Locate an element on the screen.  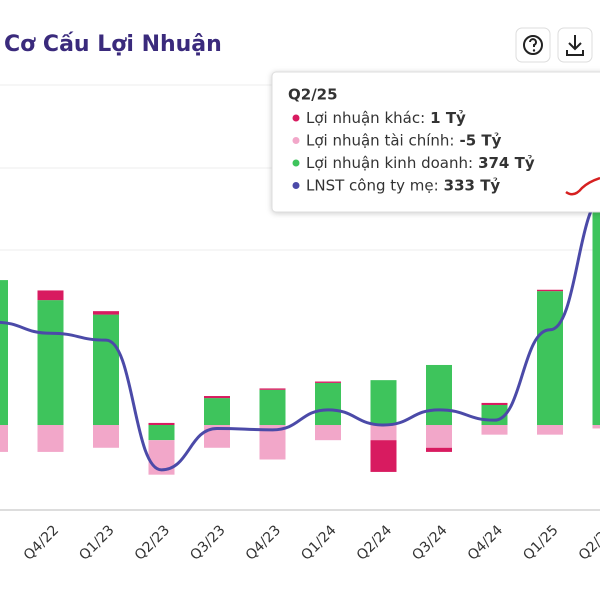
x-tick-label: Q3/24 is located at coordinates (429, 542).